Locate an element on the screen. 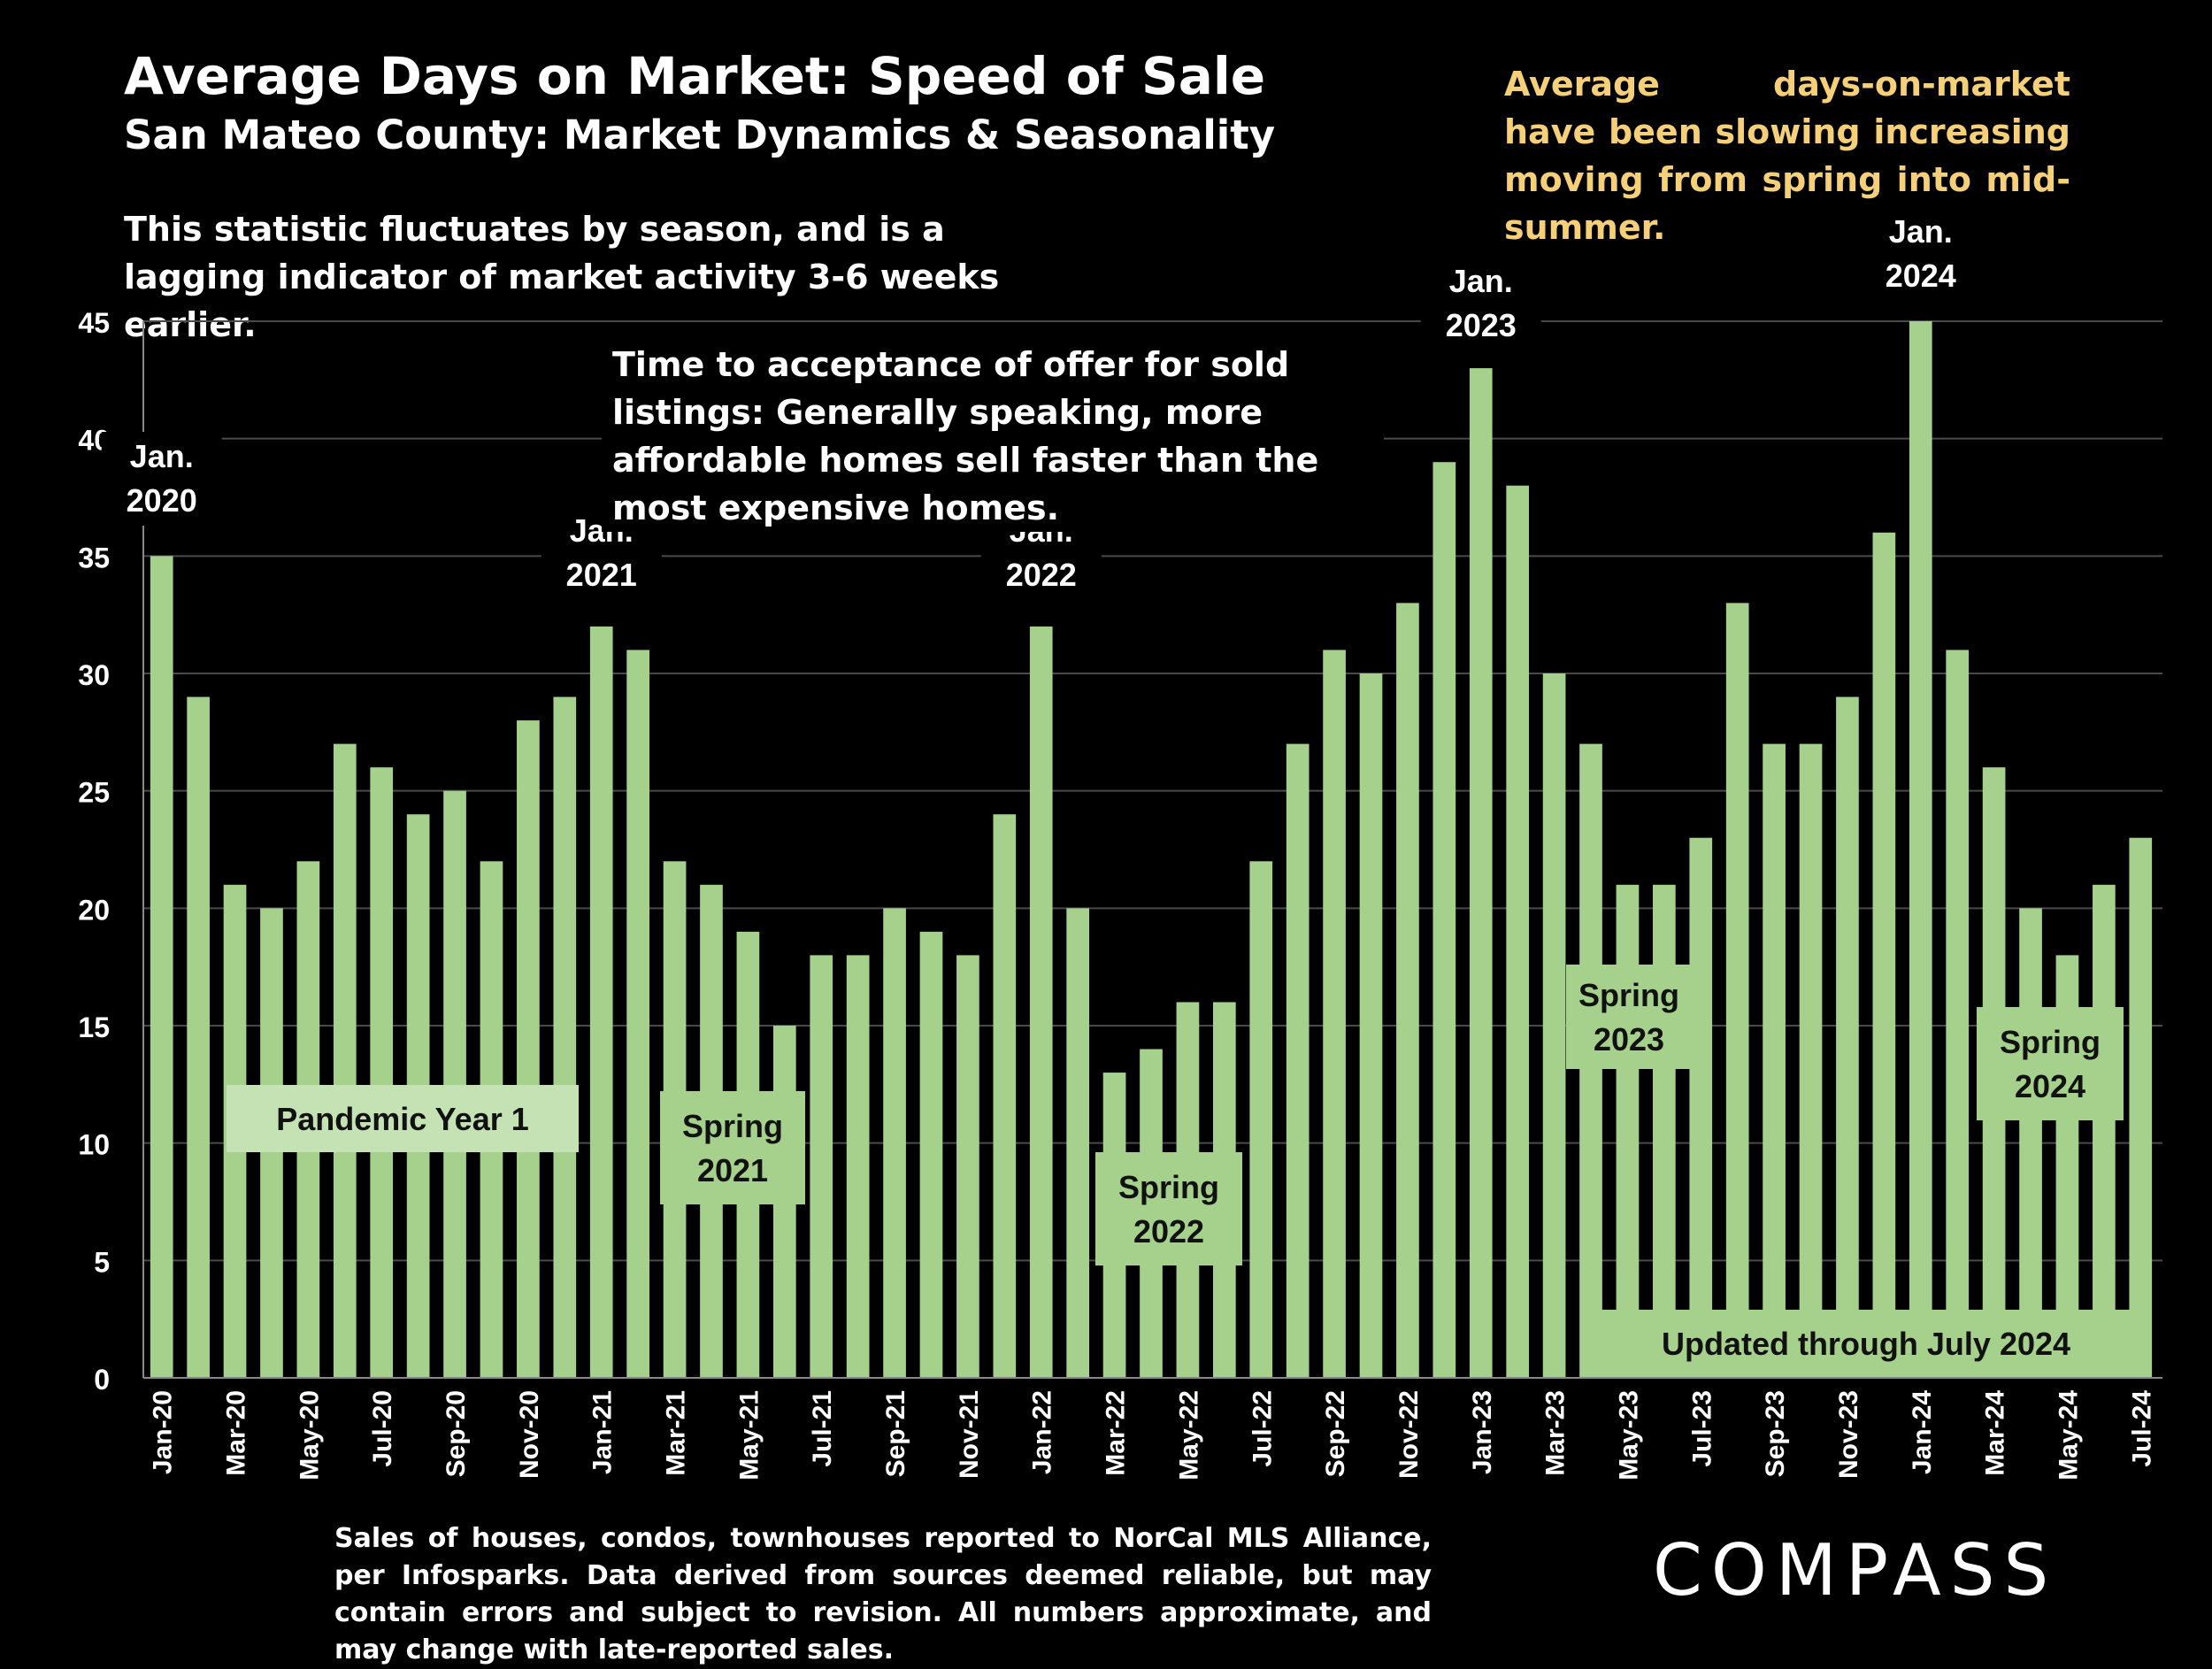 This screenshot has width=2212, height=1669. boxed-label: 2021 is located at coordinates (733, 1170).